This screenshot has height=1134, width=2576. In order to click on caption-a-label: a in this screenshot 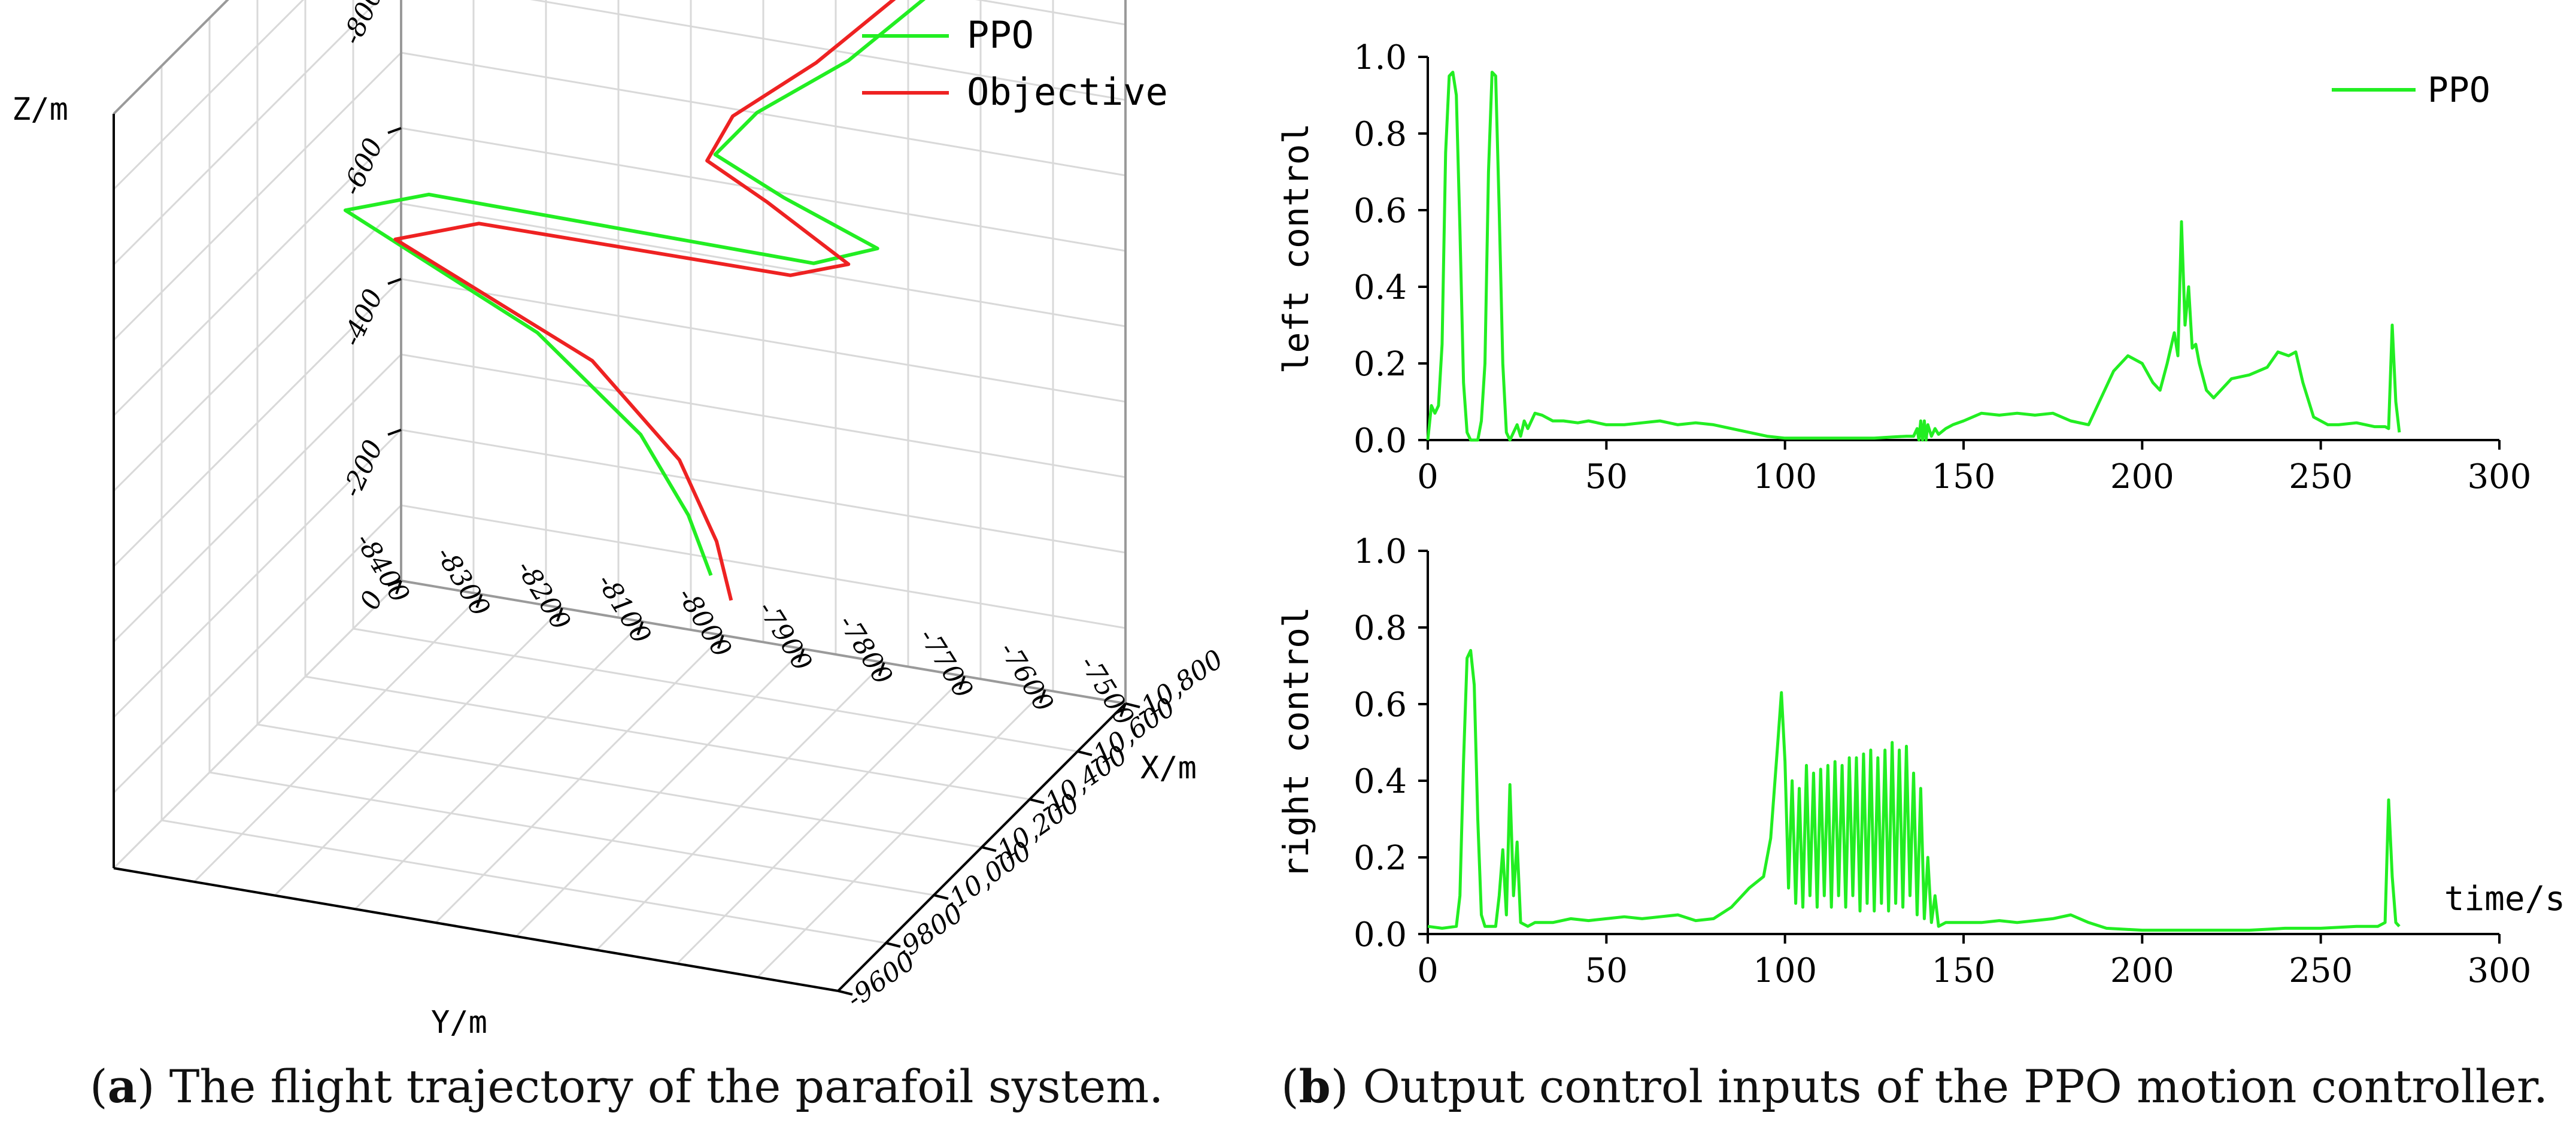, I will do `click(122, 1086)`.